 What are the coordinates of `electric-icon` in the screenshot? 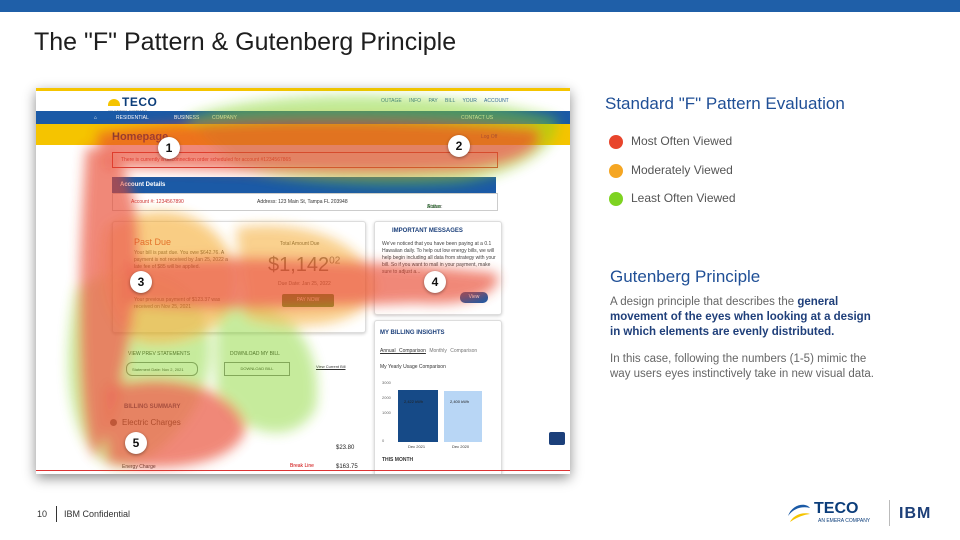 It's located at (113, 422).